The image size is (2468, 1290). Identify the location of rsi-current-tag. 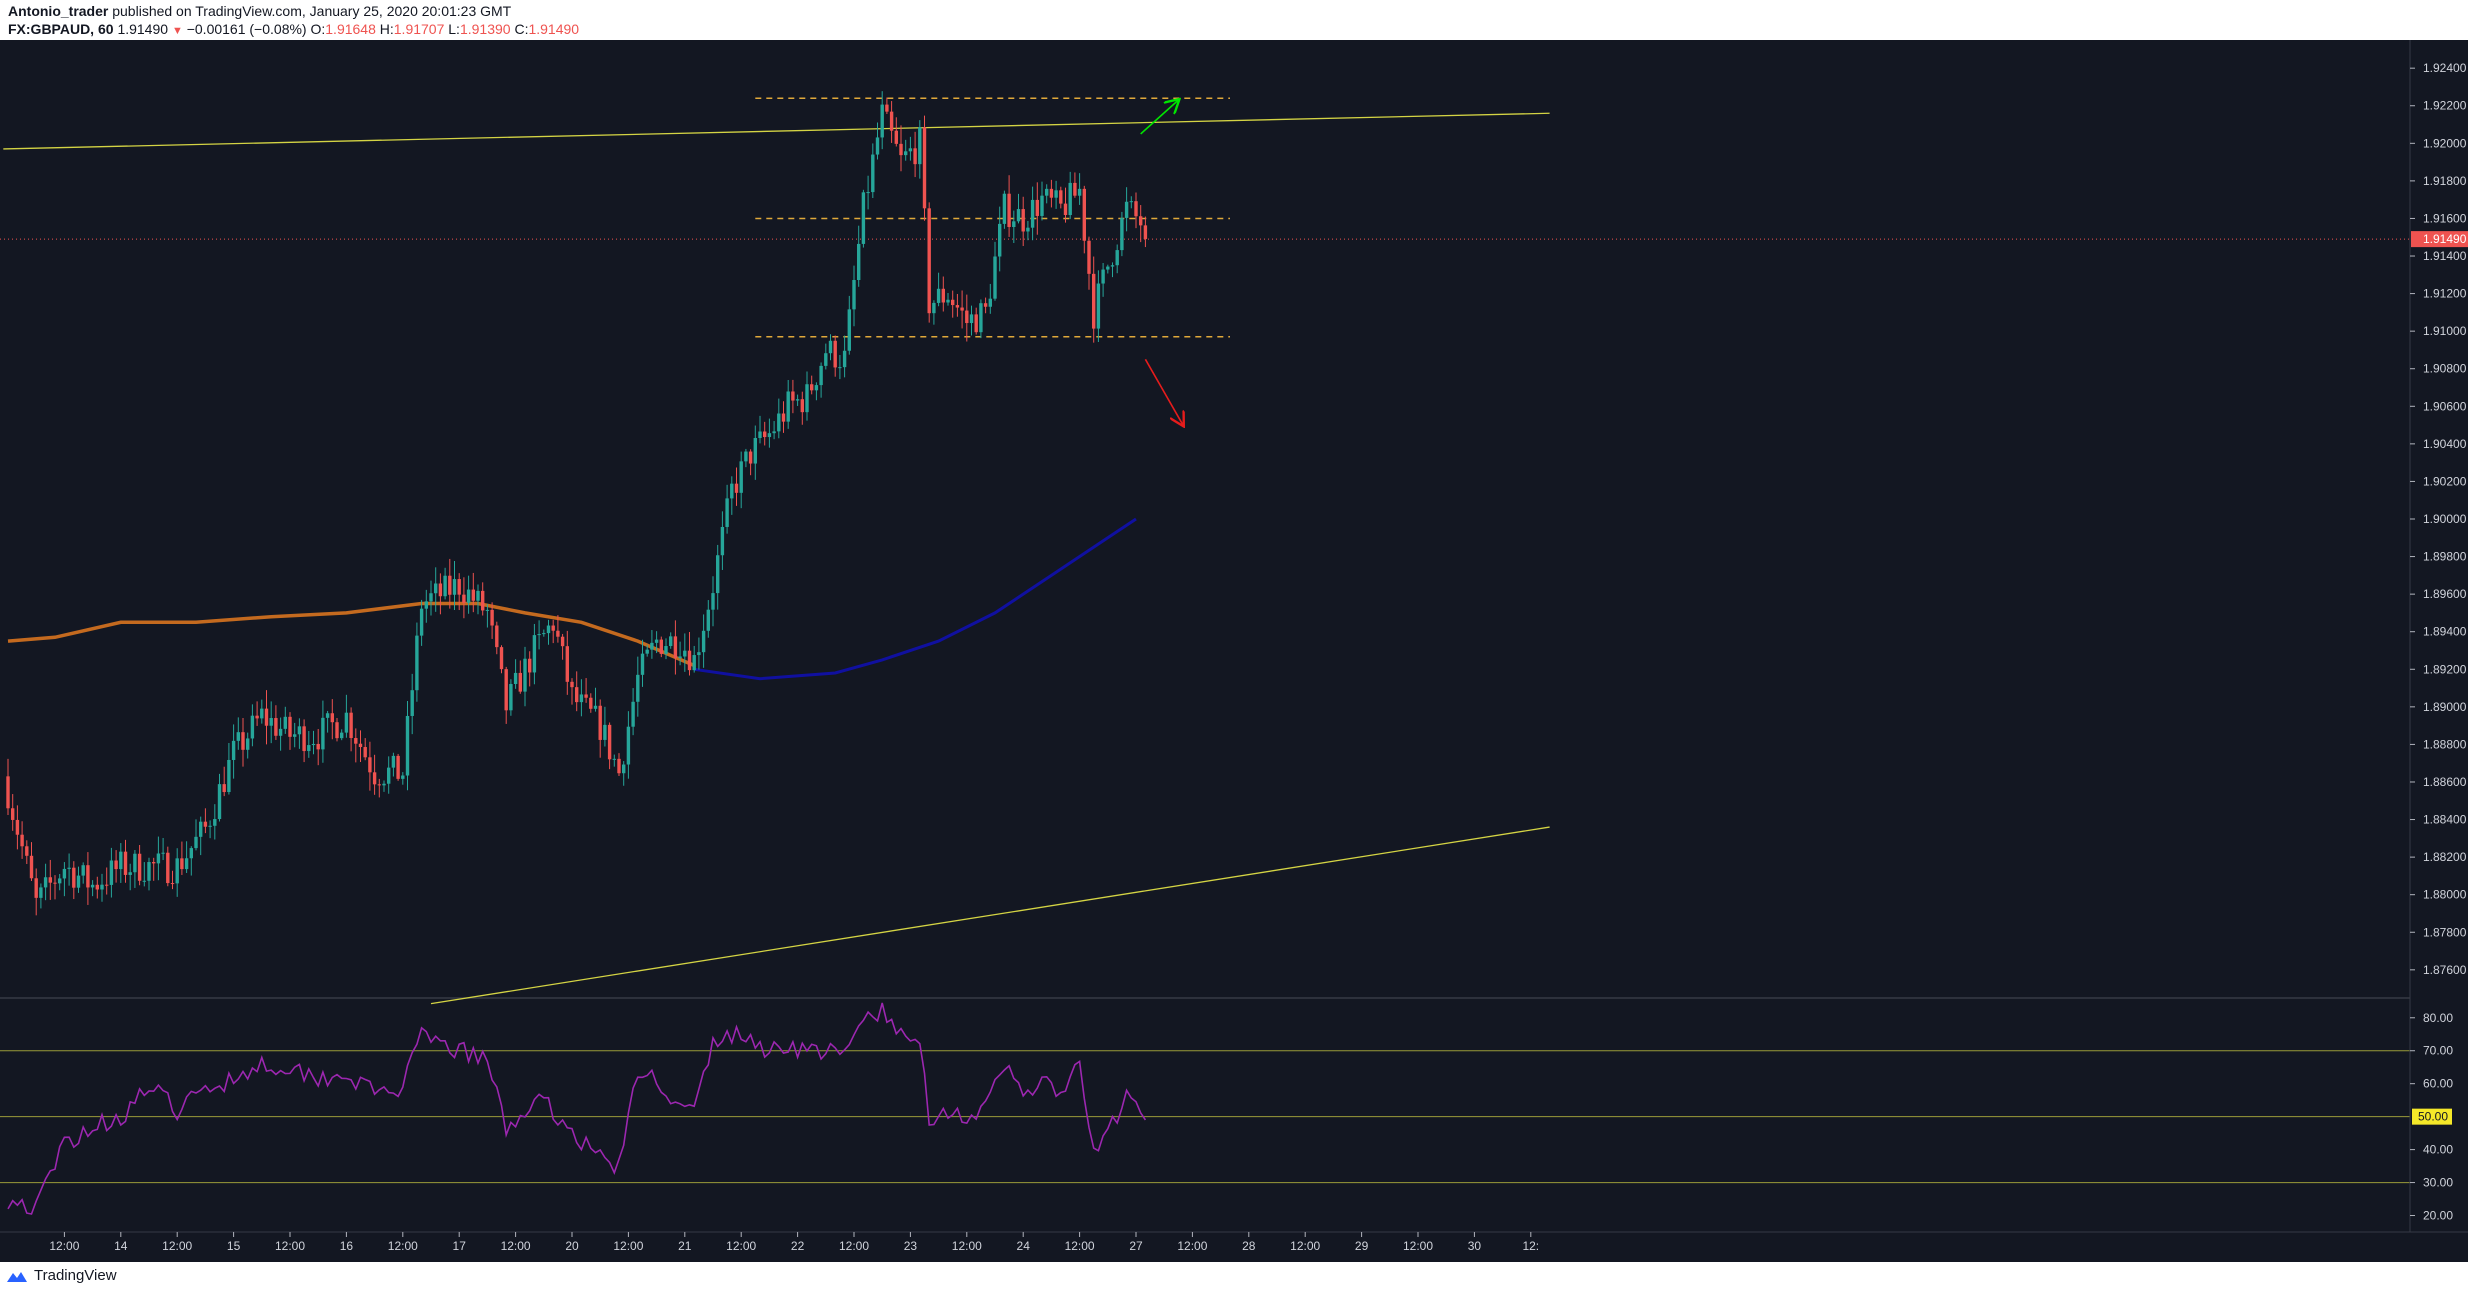
(2432, 1116).